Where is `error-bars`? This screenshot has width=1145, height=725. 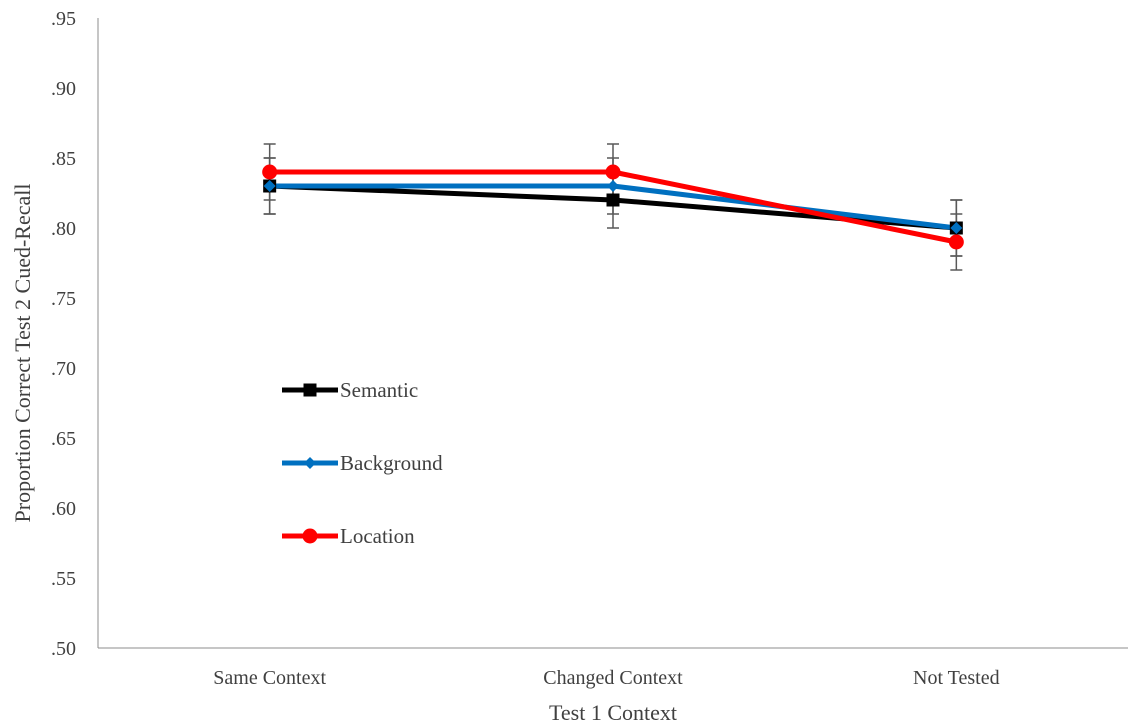 error-bars is located at coordinates (613, 207).